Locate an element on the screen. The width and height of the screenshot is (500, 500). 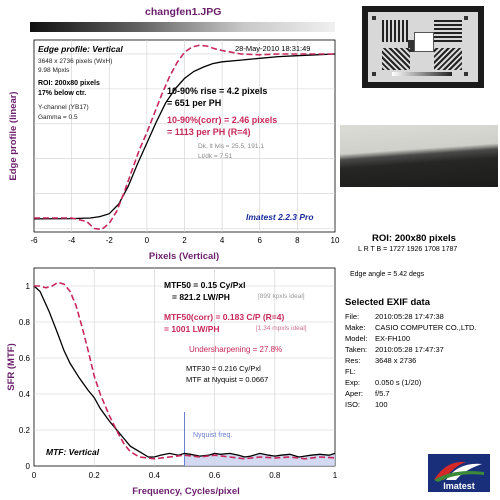
dk-text-1: Dk, lt lvls = 25.5, 191.1 is located at coordinates (231, 146).